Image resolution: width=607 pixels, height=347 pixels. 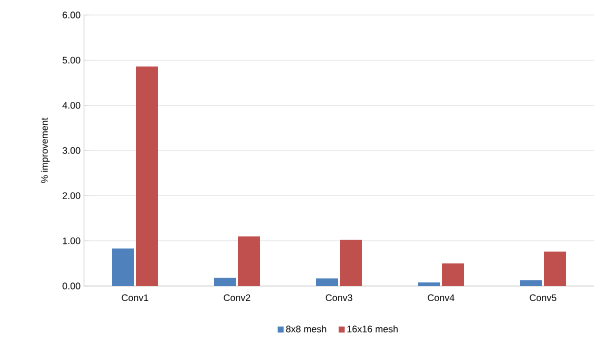 What do you see at coordinates (71, 105) in the screenshot?
I see `y-tick-label: 4.00` at bounding box center [71, 105].